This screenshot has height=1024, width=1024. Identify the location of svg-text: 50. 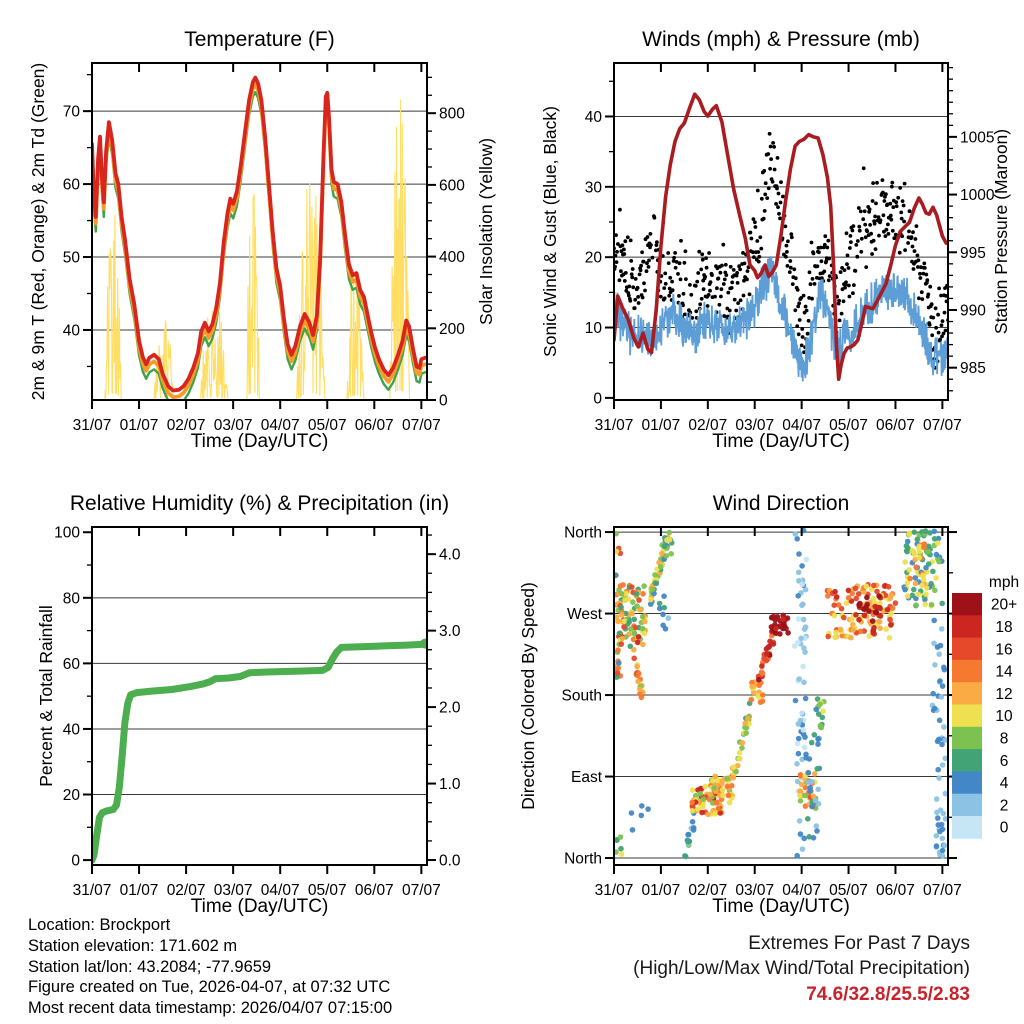
(72, 258).